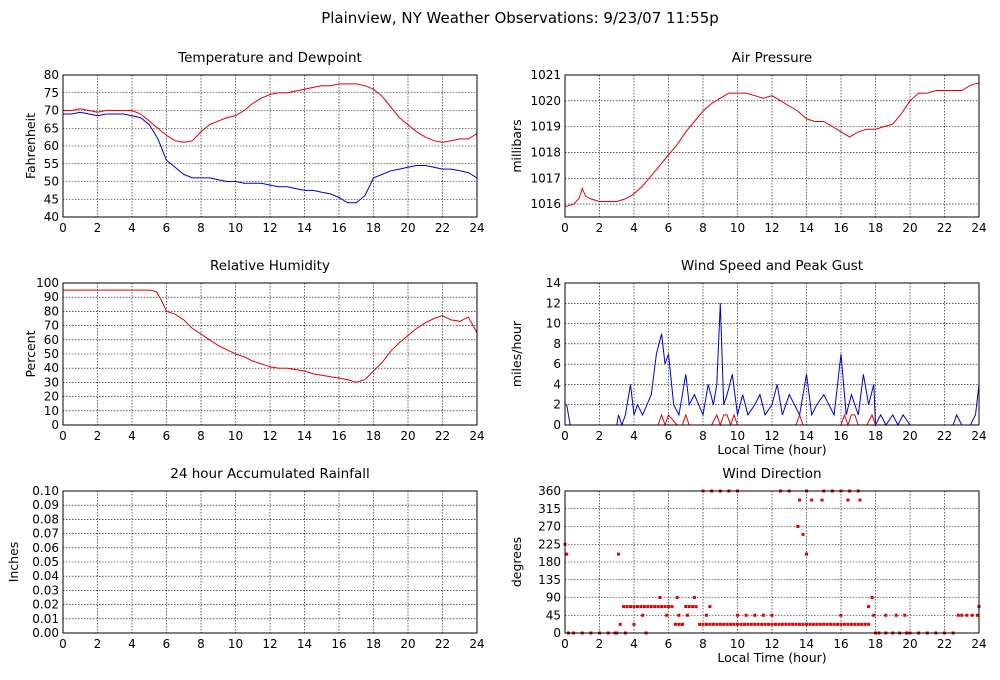  Describe the element at coordinates (549, 527) in the screenshot. I see `wind-direction-ytick-label: 270` at that location.